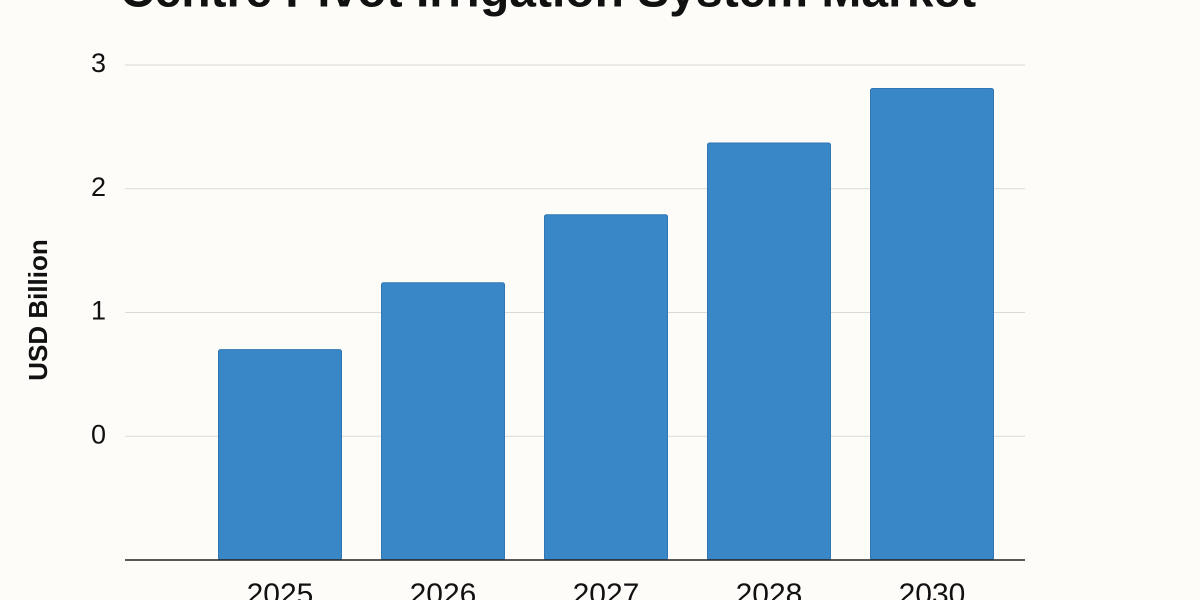  What do you see at coordinates (98, 311) in the screenshot?
I see `y-tick-label: 1` at bounding box center [98, 311].